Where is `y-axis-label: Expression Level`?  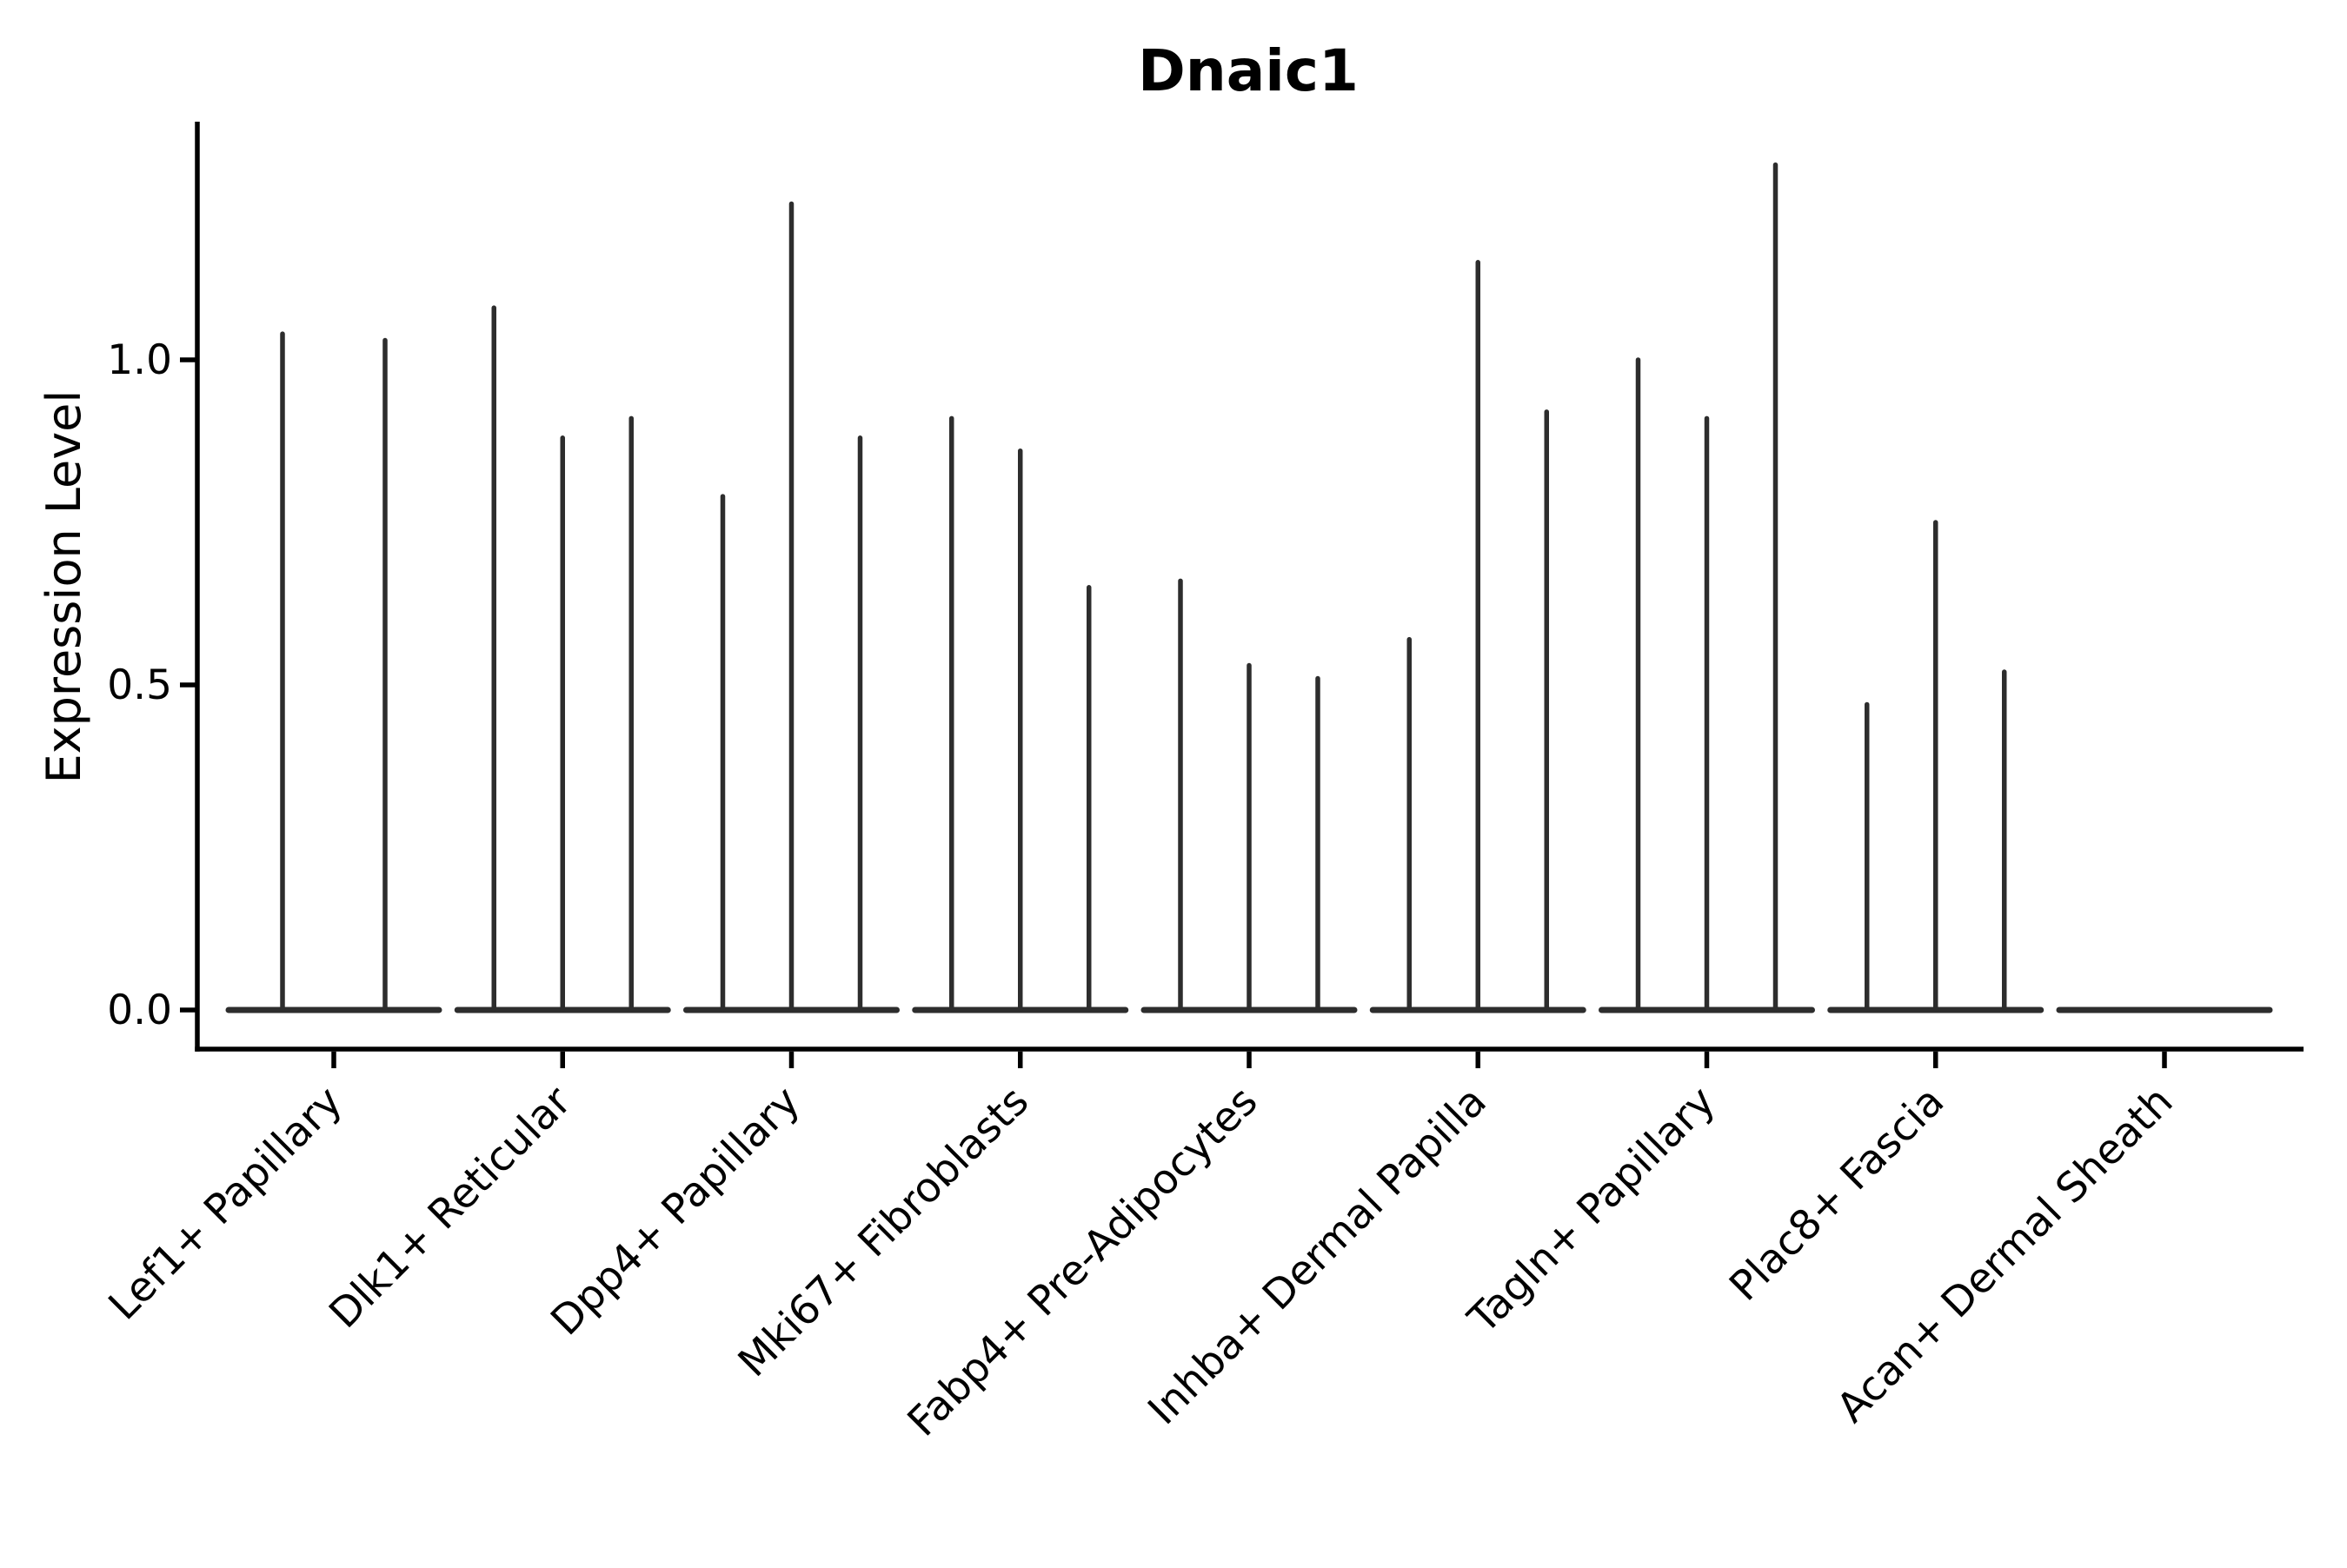 y-axis-label: Expression Level is located at coordinates (64, 587).